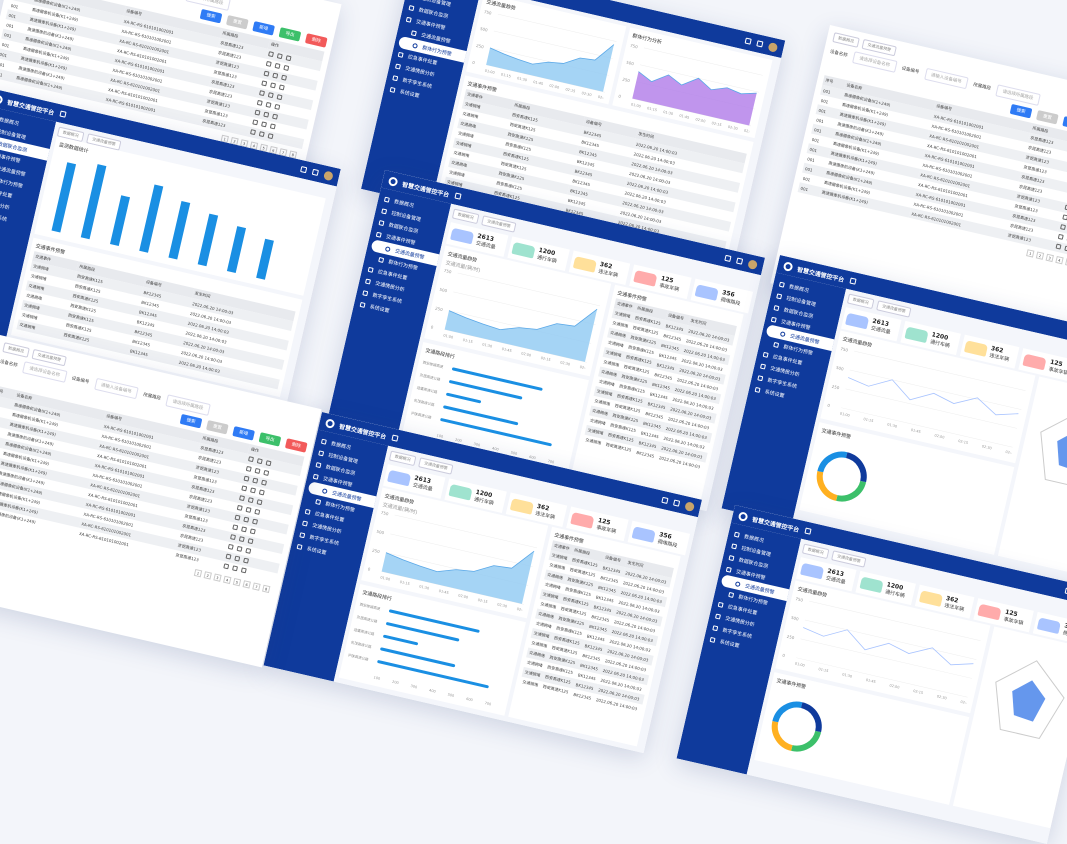  What do you see at coordinates (227, 580) in the screenshot?
I see `page-button: 4` at bounding box center [227, 580].